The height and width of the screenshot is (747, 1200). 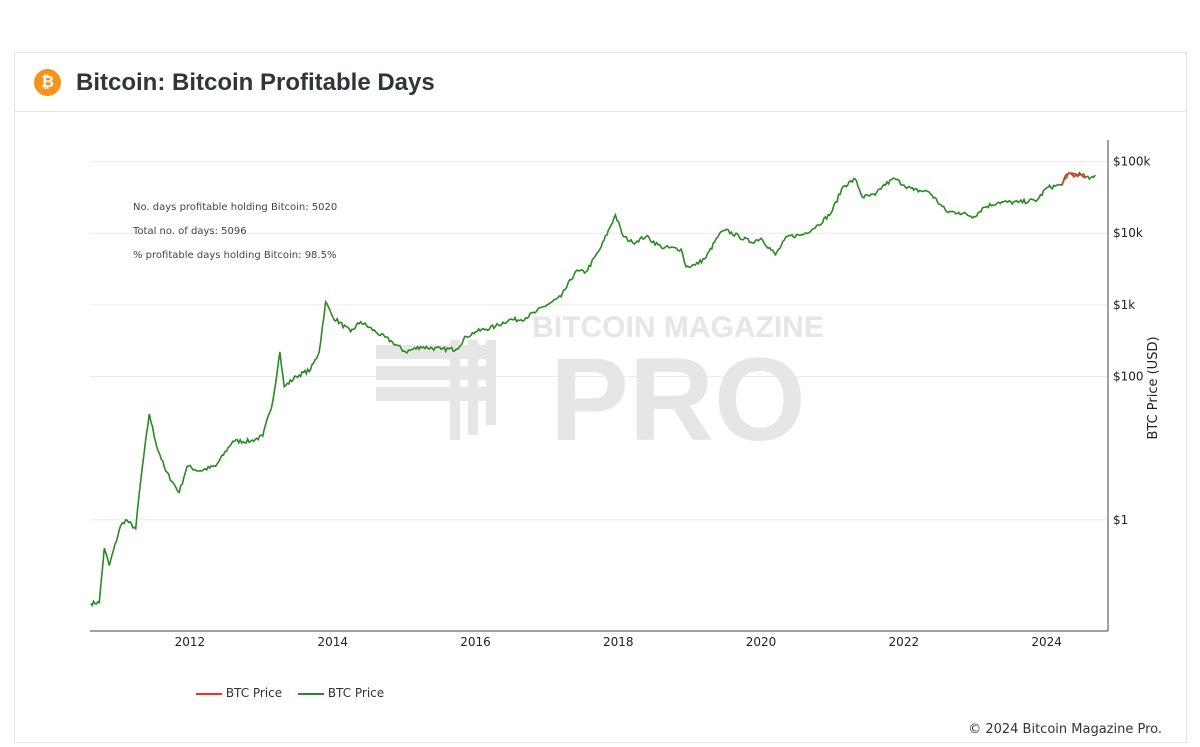 I want to click on x-tick-label: 2018, so click(x=618, y=642).